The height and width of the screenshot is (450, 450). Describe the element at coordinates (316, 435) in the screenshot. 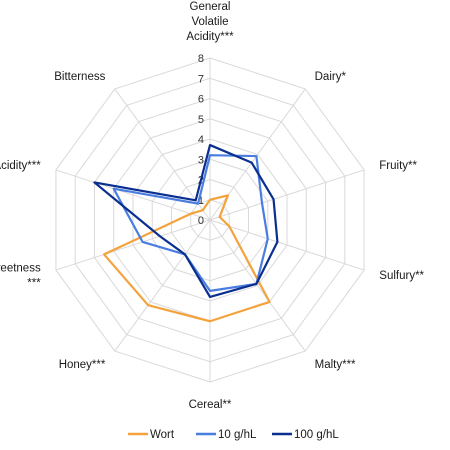

I see `legend-label: 100 g/hL` at that location.